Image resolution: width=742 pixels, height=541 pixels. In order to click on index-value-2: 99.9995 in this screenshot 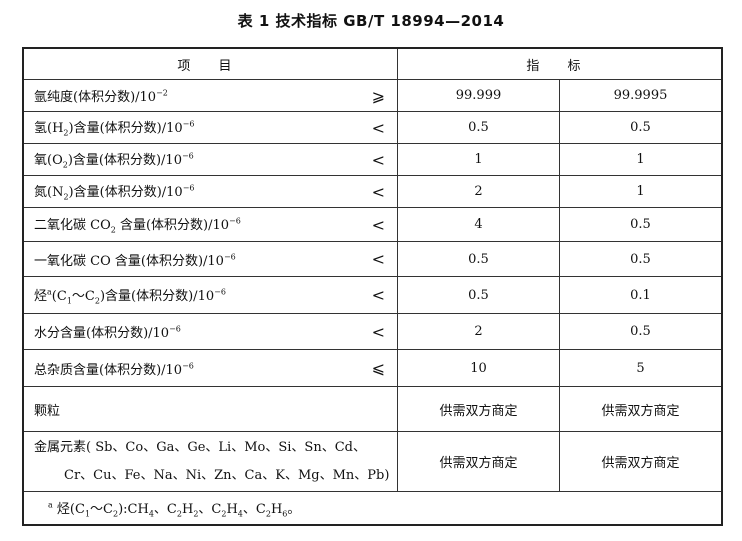, I will do `click(641, 95)`.